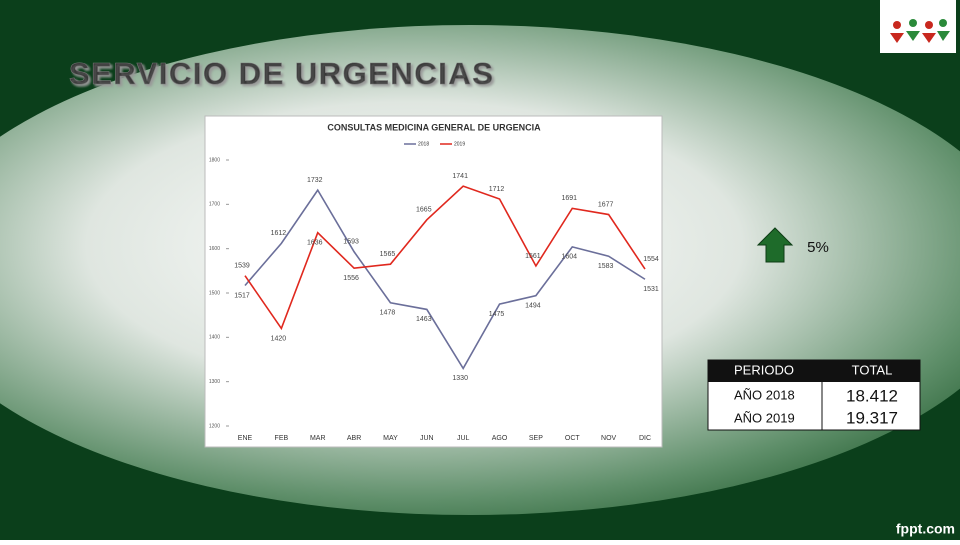 This screenshot has width=960, height=545. Describe the element at coordinates (242, 295) in the screenshot. I see `data-label: 1517` at that location.